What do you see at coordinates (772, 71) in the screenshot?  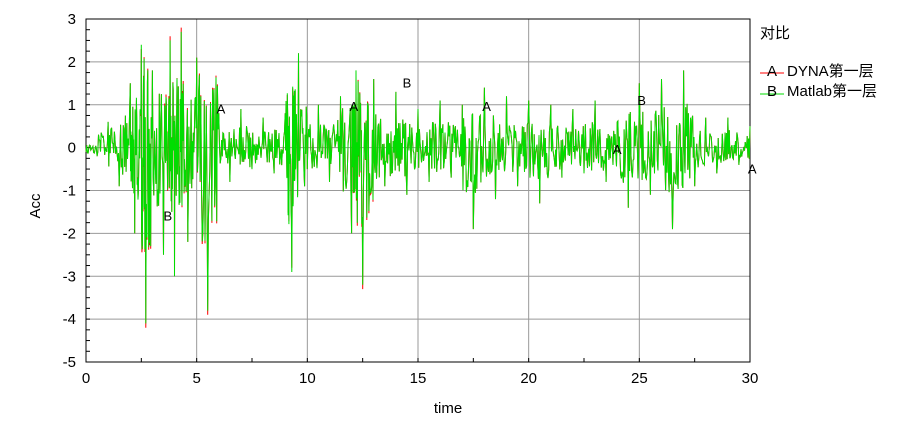 I see `legend-marker-a: A` at bounding box center [772, 71].